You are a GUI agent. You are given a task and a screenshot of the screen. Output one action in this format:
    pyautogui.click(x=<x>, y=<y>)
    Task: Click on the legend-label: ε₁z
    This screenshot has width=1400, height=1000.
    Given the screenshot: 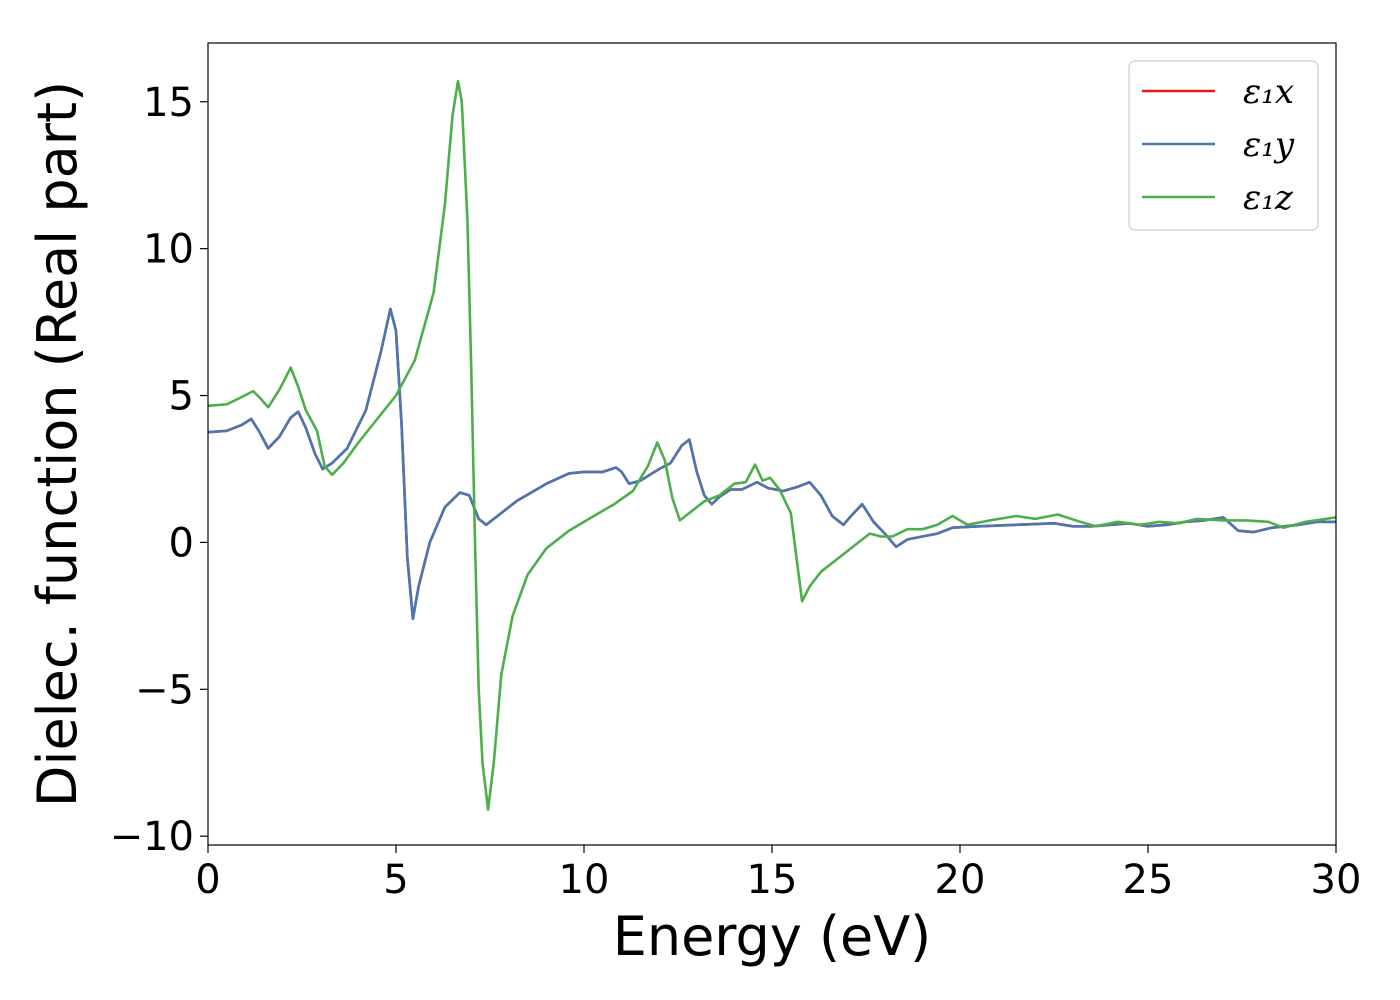 What is the action you would take?
    pyautogui.click(x=1268, y=198)
    